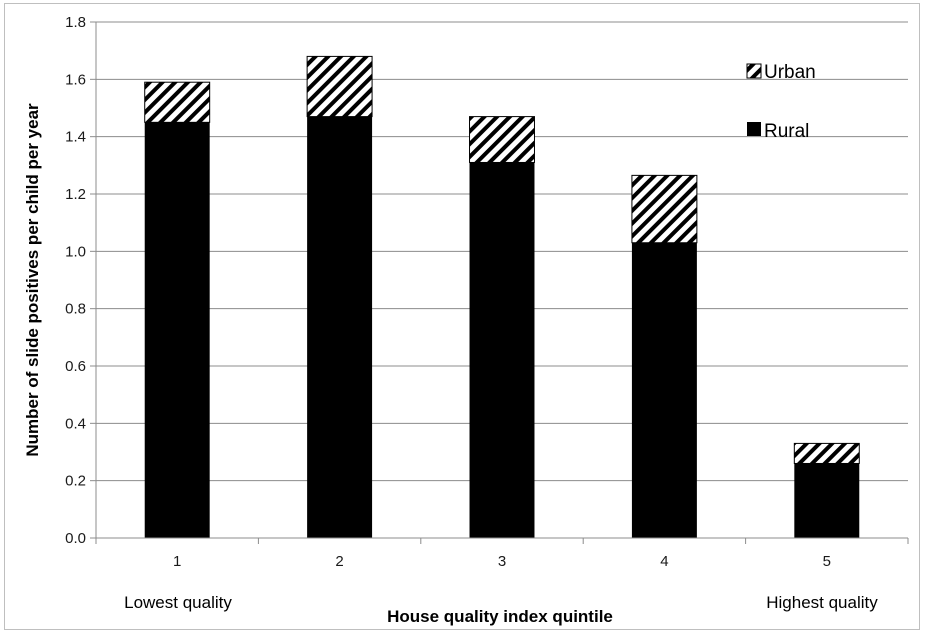  I want to click on y-tick-label: 0.4, so click(75, 423).